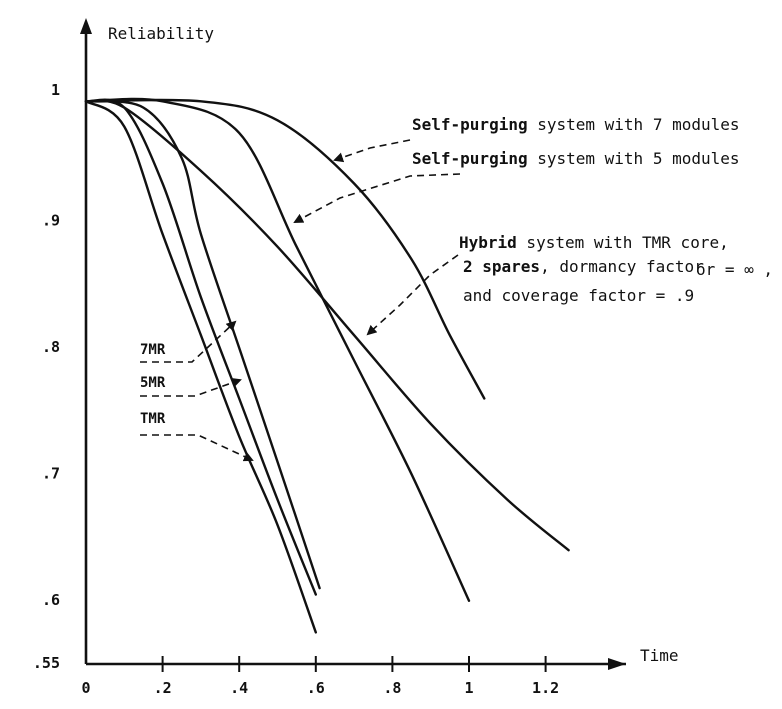 This screenshot has width=782, height=709. What do you see at coordinates (191, 387) in the screenshot?
I see `leader-5mr` at bounding box center [191, 387].